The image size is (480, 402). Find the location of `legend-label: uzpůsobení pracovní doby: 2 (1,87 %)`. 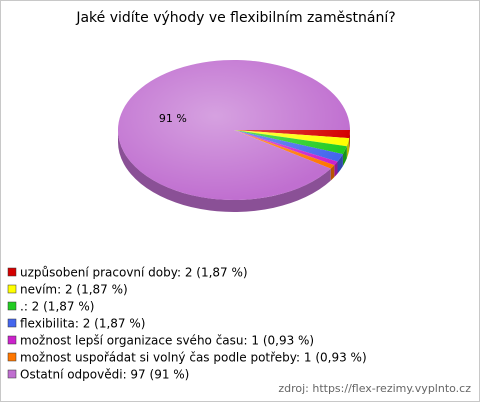

legend-label: uzpůsobení pracovní doby: 2 (1,87 %) is located at coordinates (134, 273).